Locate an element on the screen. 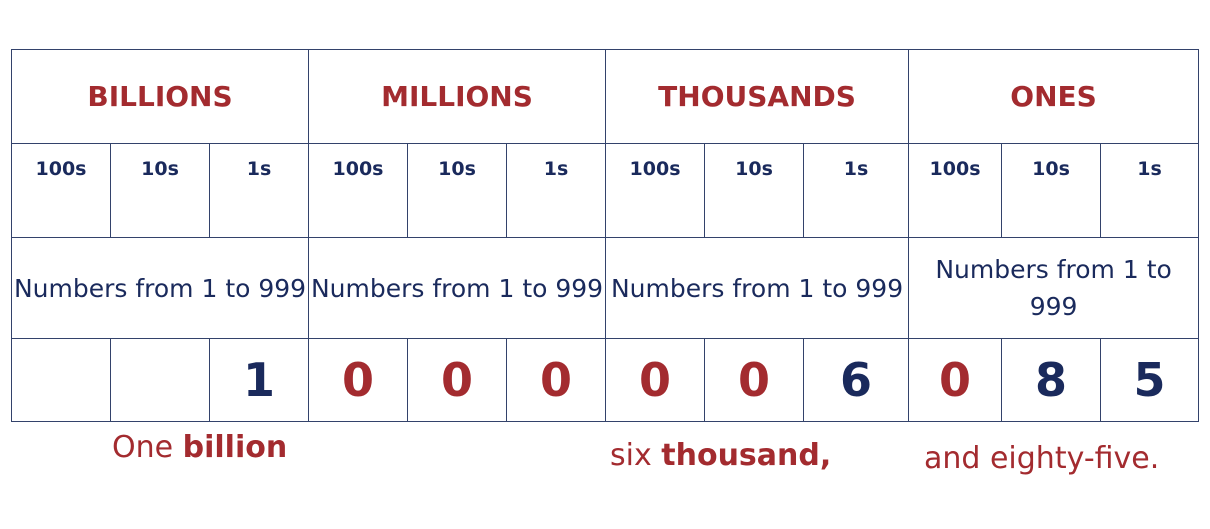 This screenshot has width=1210, height=529. word-billion-bold: billion is located at coordinates (235, 447).